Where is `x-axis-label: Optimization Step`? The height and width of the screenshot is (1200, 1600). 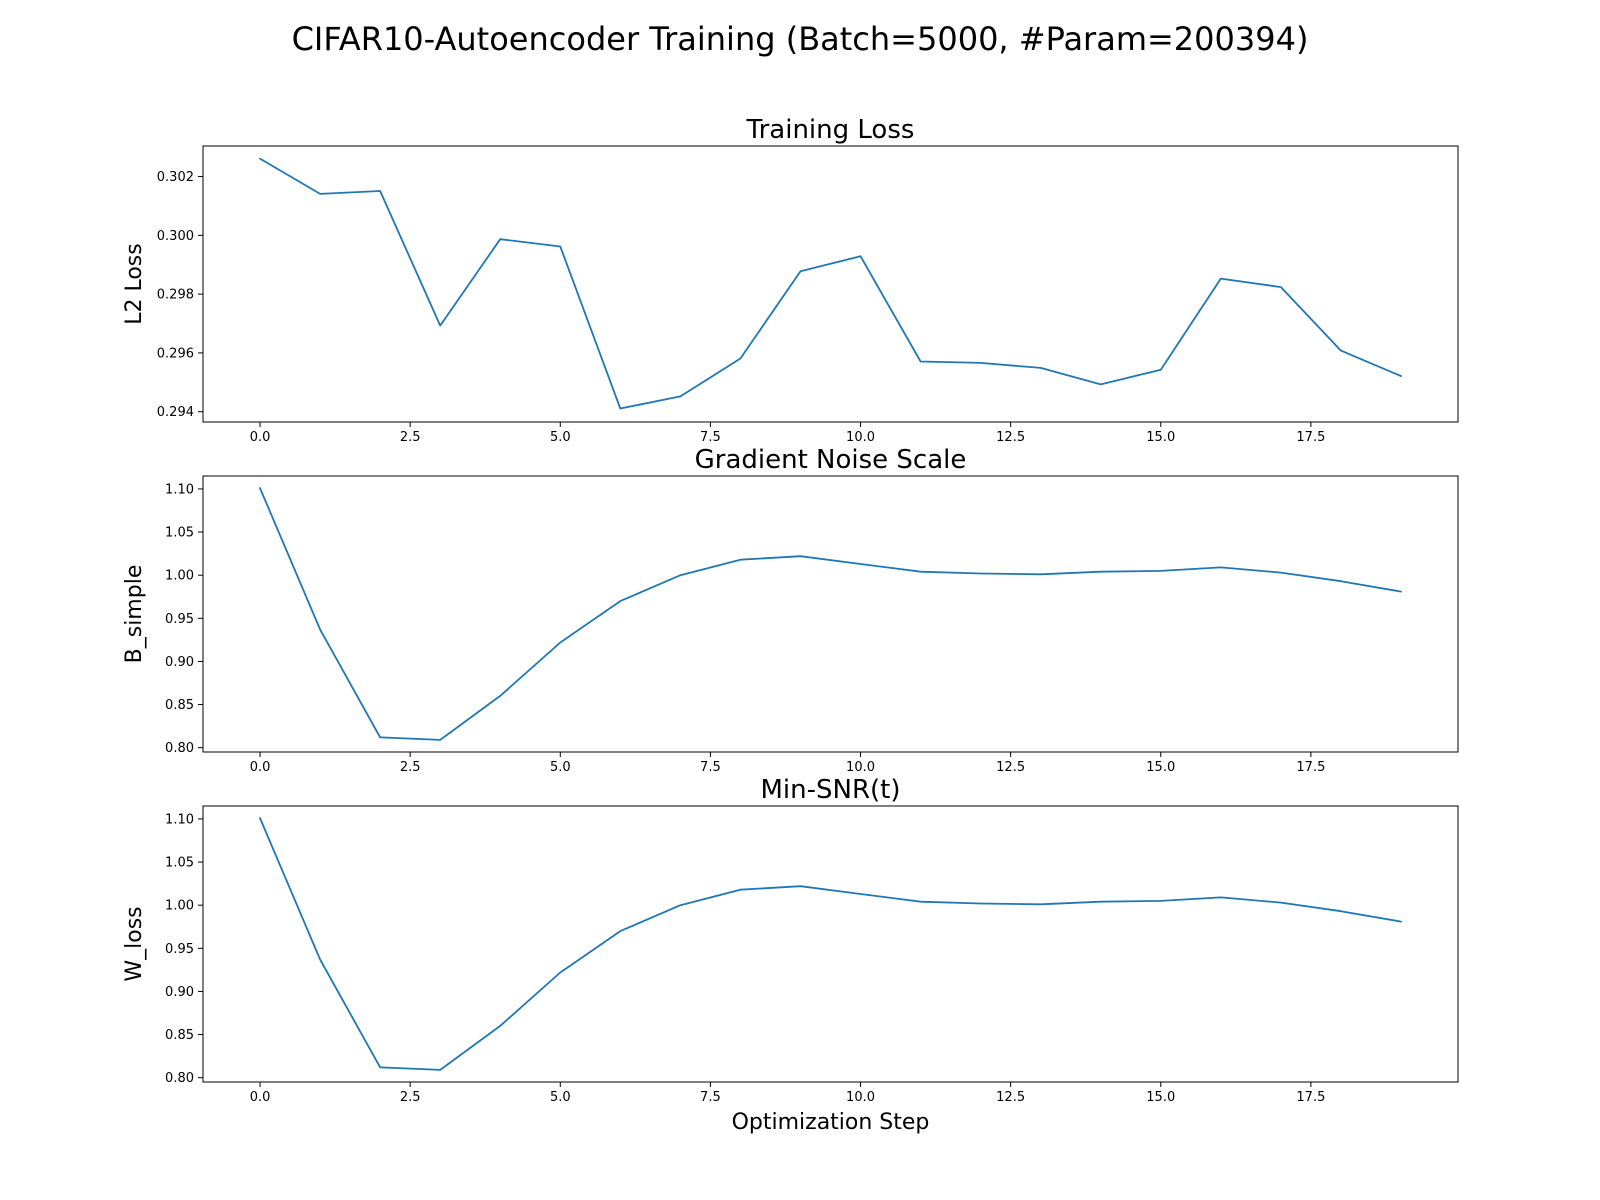
x-axis-label: Optimization Step is located at coordinates (831, 1122).